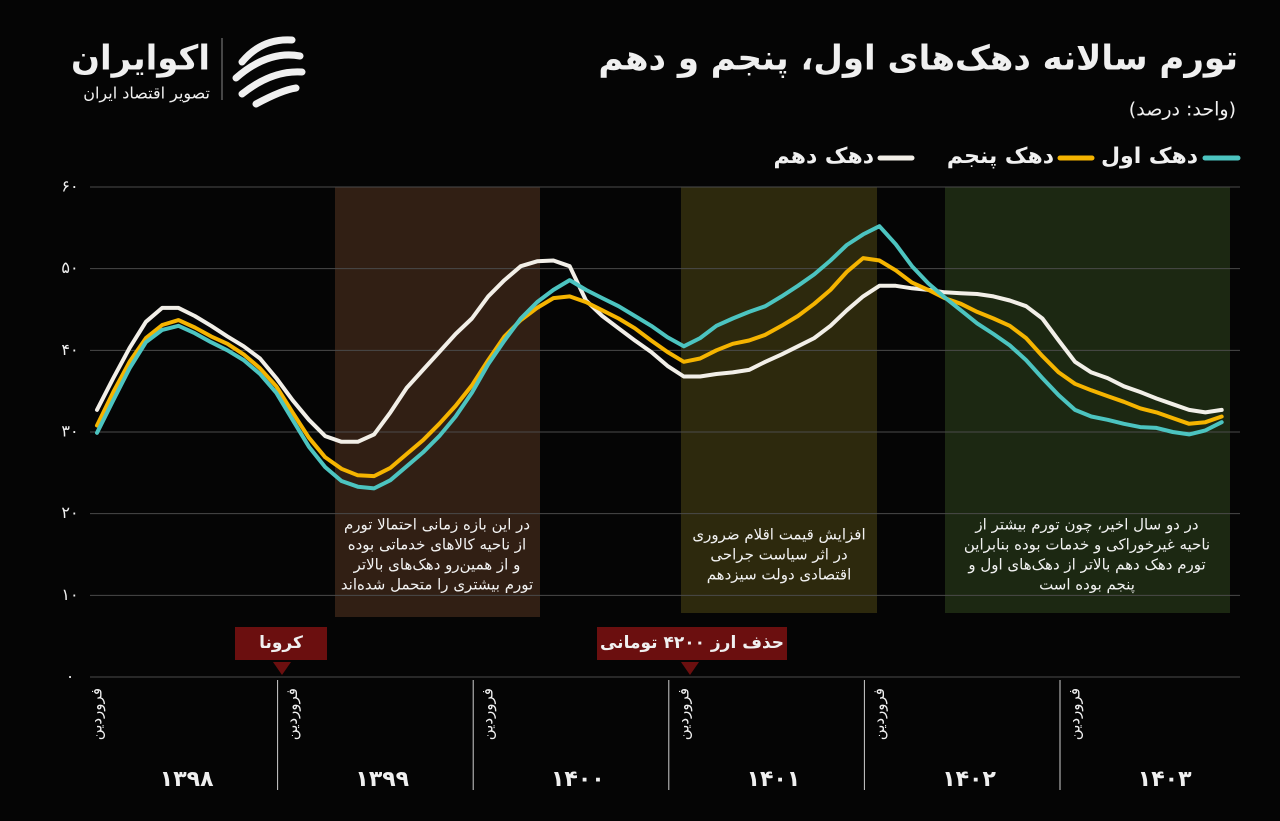 The width and height of the screenshot is (1280, 821). Describe the element at coordinates (140, 59) in the screenshot. I see `logo-name: اکوایران` at that location.